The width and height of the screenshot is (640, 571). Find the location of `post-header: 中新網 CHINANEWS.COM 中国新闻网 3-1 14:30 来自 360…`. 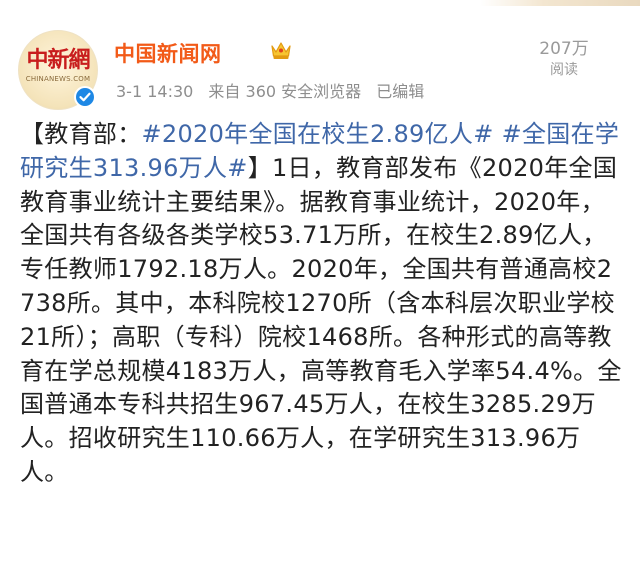

post-header: 中新網 CHINANEWS.COM 中国新闻网 3-1 14:30 来自 360… is located at coordinates (320, 70).